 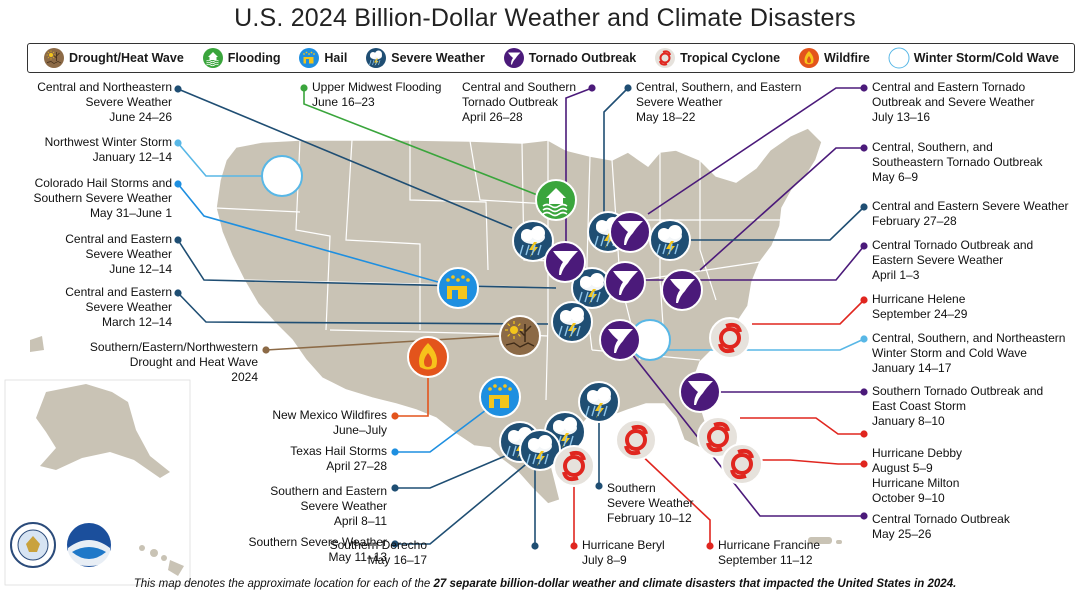 I want to click on cyclone-marker-beryl, so click(x=574, y=466).